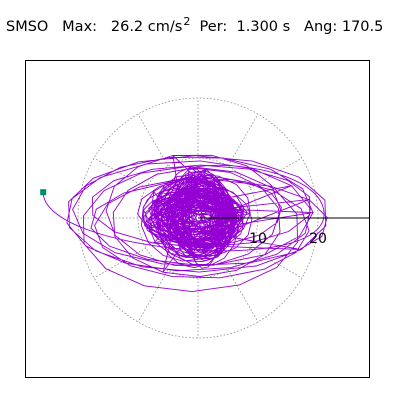  I want to click on period-value: 1.300 s, so click(263, 27).